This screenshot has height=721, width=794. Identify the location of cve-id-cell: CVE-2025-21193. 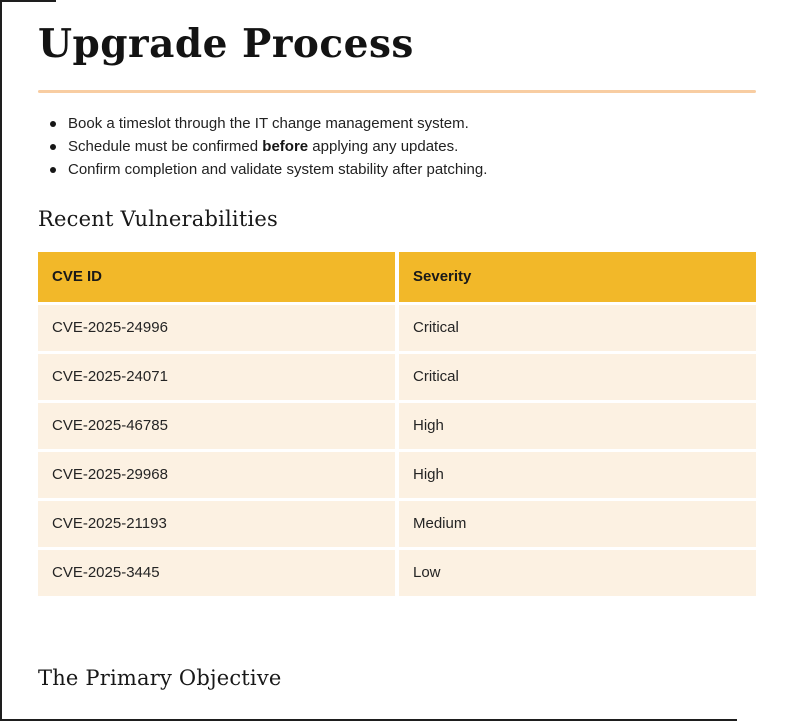
(216, 523).